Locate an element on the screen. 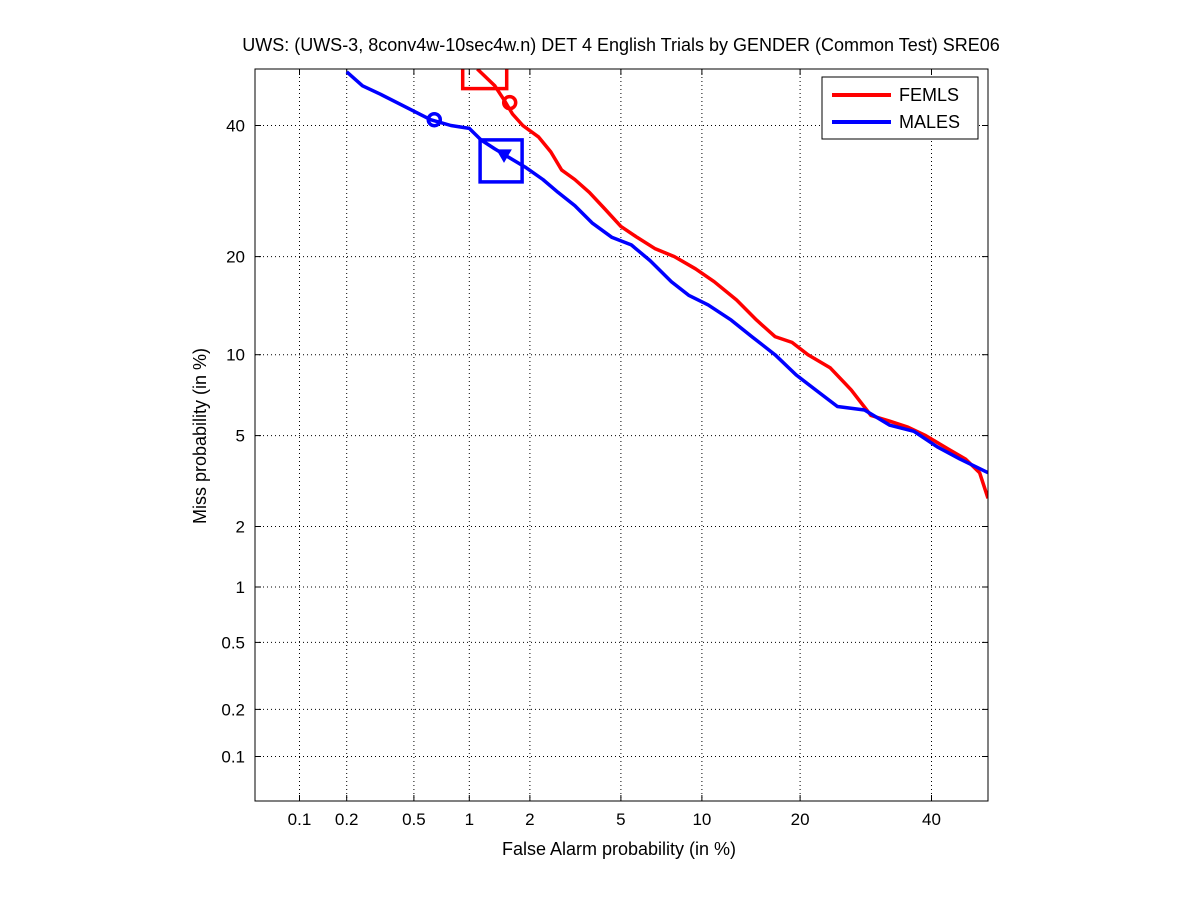  x-tick-label: 2 is located at coordinates (529, 819).